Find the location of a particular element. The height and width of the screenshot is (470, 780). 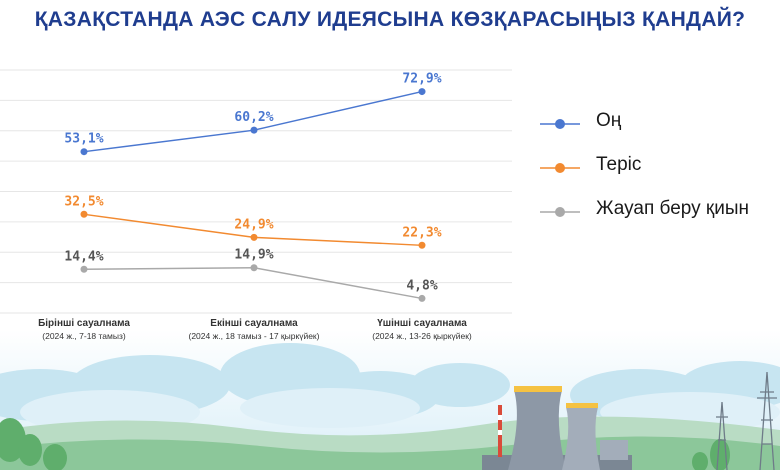

category-date: (2024 ж., 7-18 тамыз) is located at coordinates (84, 336).